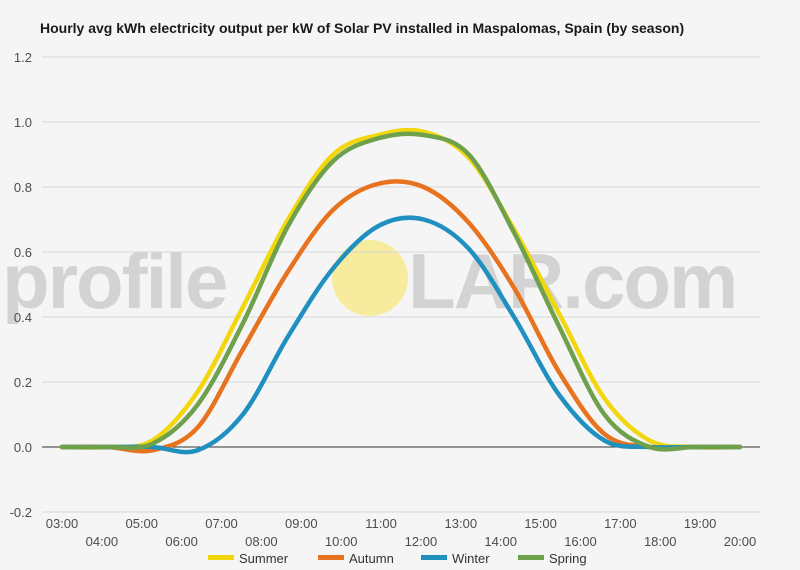 This screenshot has height=570, width=800. I want to click on y-tick-label: -0.2, so click(21, 512).